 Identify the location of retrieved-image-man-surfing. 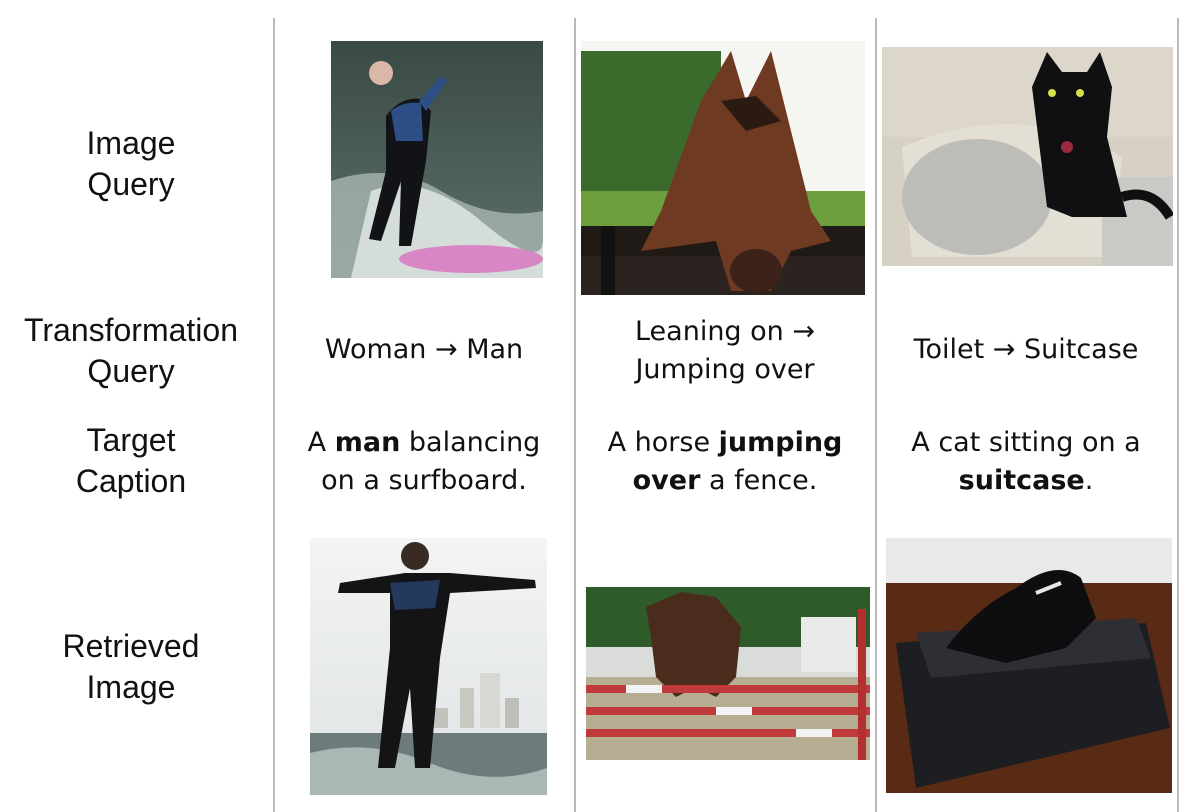
(428, 666).